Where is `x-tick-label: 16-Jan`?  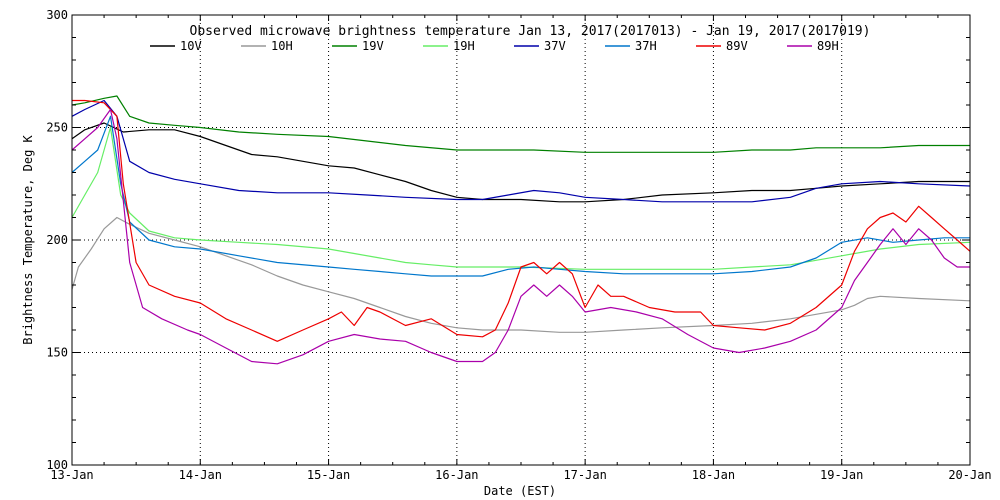 x-tick-label: 16-Jan is located at coordinates (456, 475).